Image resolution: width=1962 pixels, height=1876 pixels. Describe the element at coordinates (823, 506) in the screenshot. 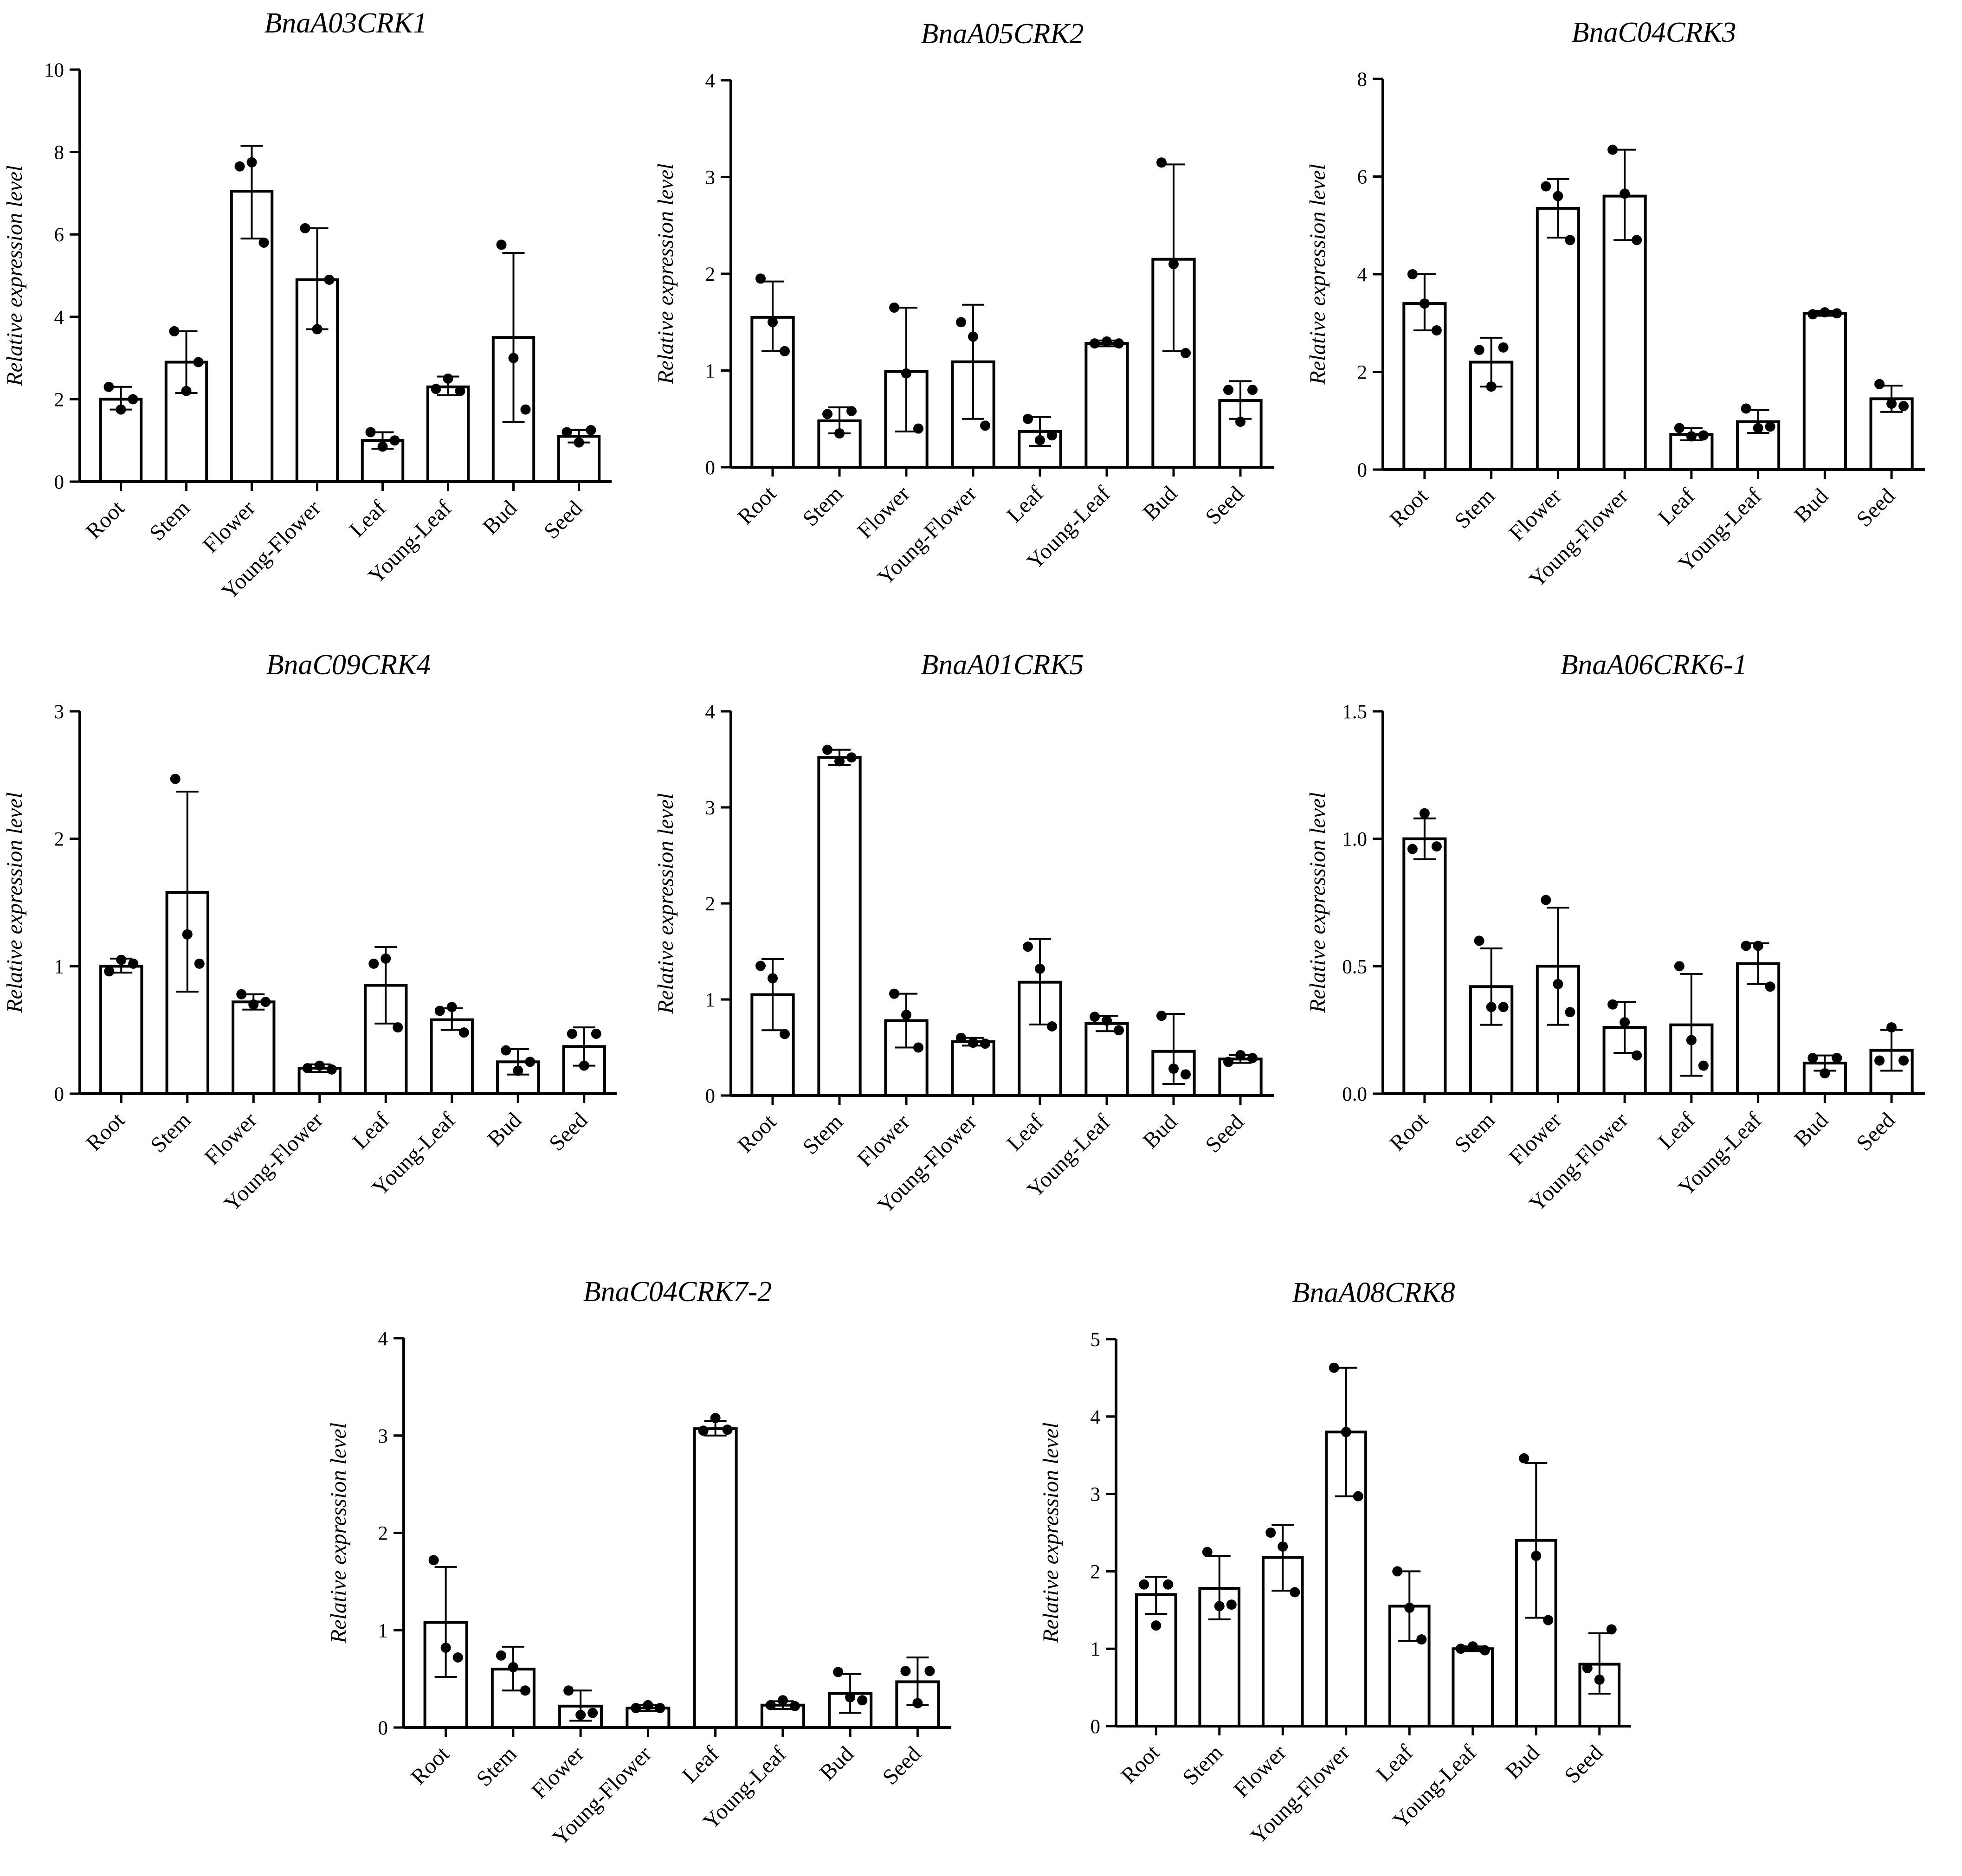

I see `x-tick-label: Stem` at that location.